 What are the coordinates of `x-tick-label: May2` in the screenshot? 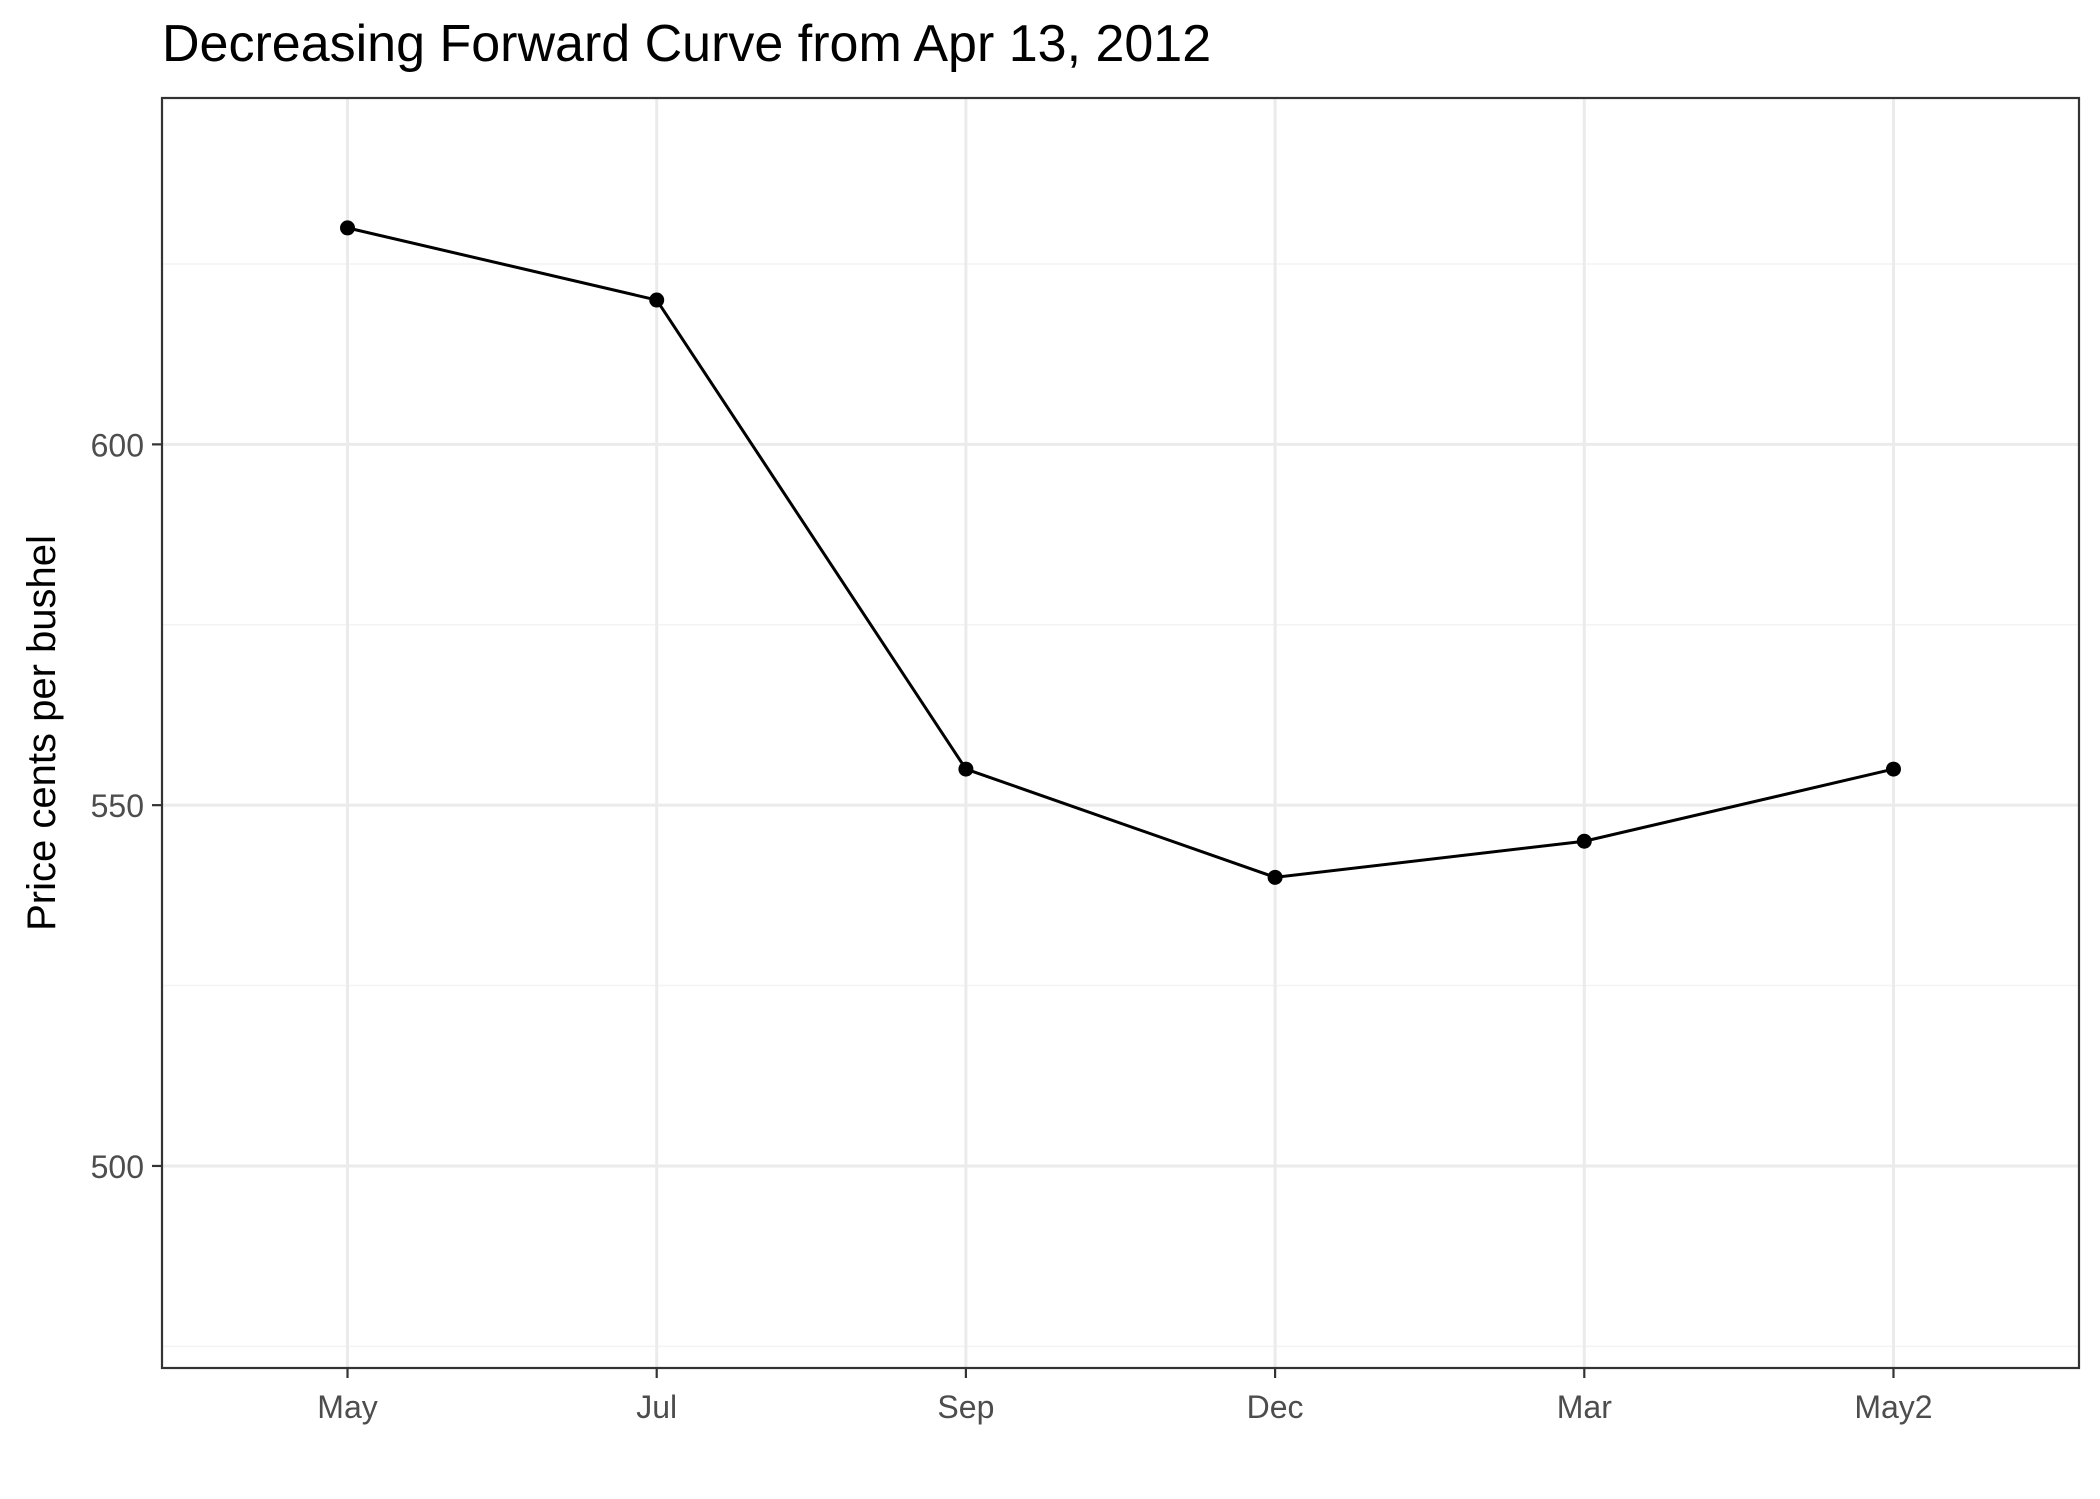 It's located at (1893, 1407).